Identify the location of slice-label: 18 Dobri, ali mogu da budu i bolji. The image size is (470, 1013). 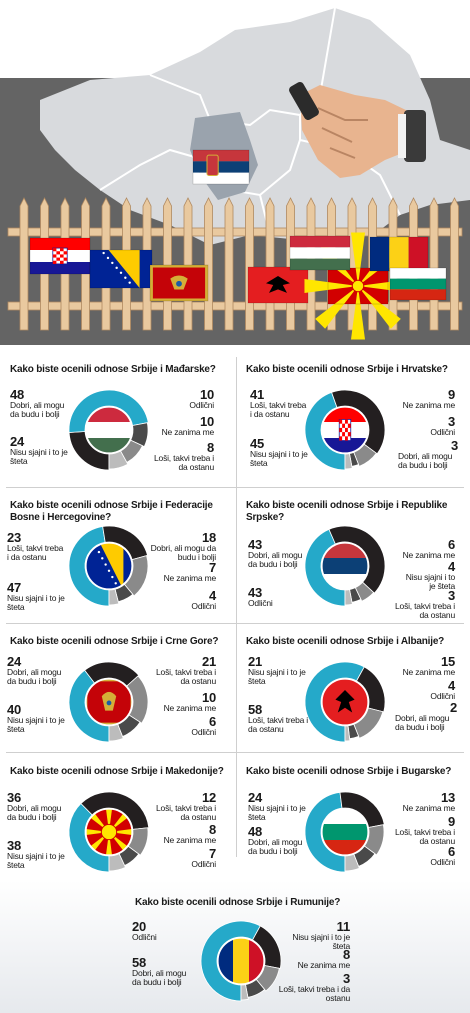
(183, 546).